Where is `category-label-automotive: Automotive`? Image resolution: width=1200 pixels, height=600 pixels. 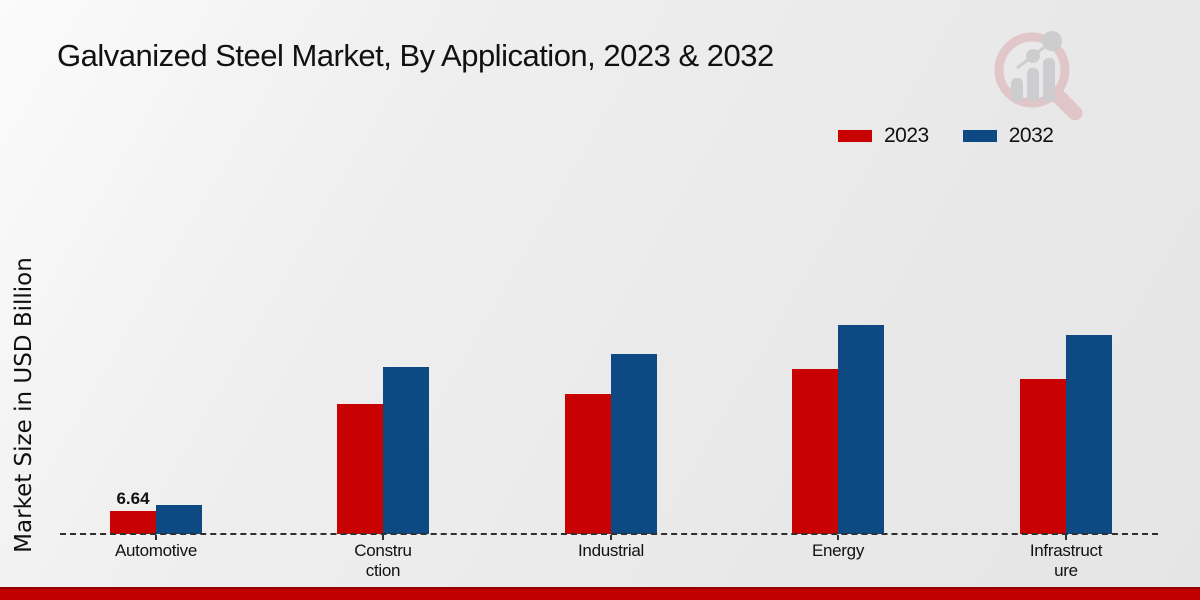
category-label-automotive: Automotive is located at coordinates (156, 551).